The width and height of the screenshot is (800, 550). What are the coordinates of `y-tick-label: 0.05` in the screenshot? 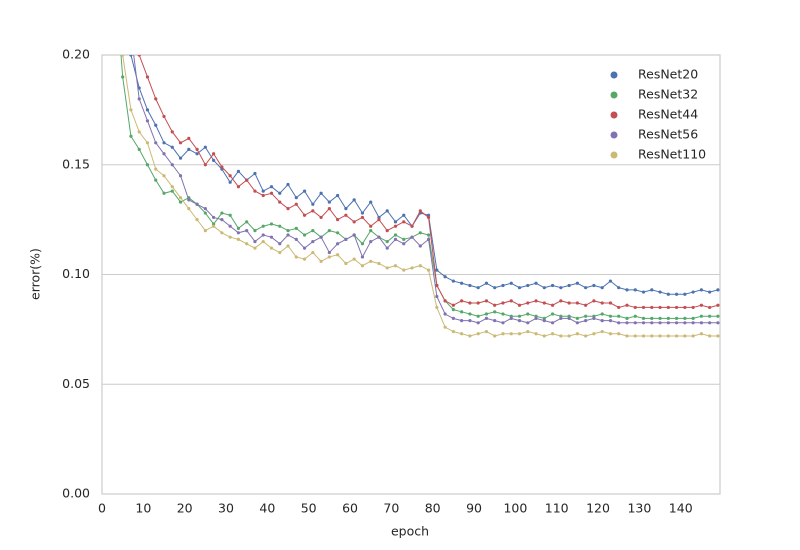 It's located at (76, 383).